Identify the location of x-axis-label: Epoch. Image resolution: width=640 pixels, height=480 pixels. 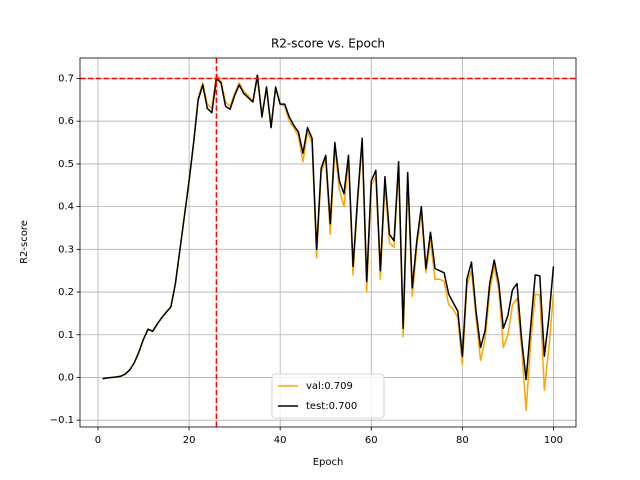
(328, 462).